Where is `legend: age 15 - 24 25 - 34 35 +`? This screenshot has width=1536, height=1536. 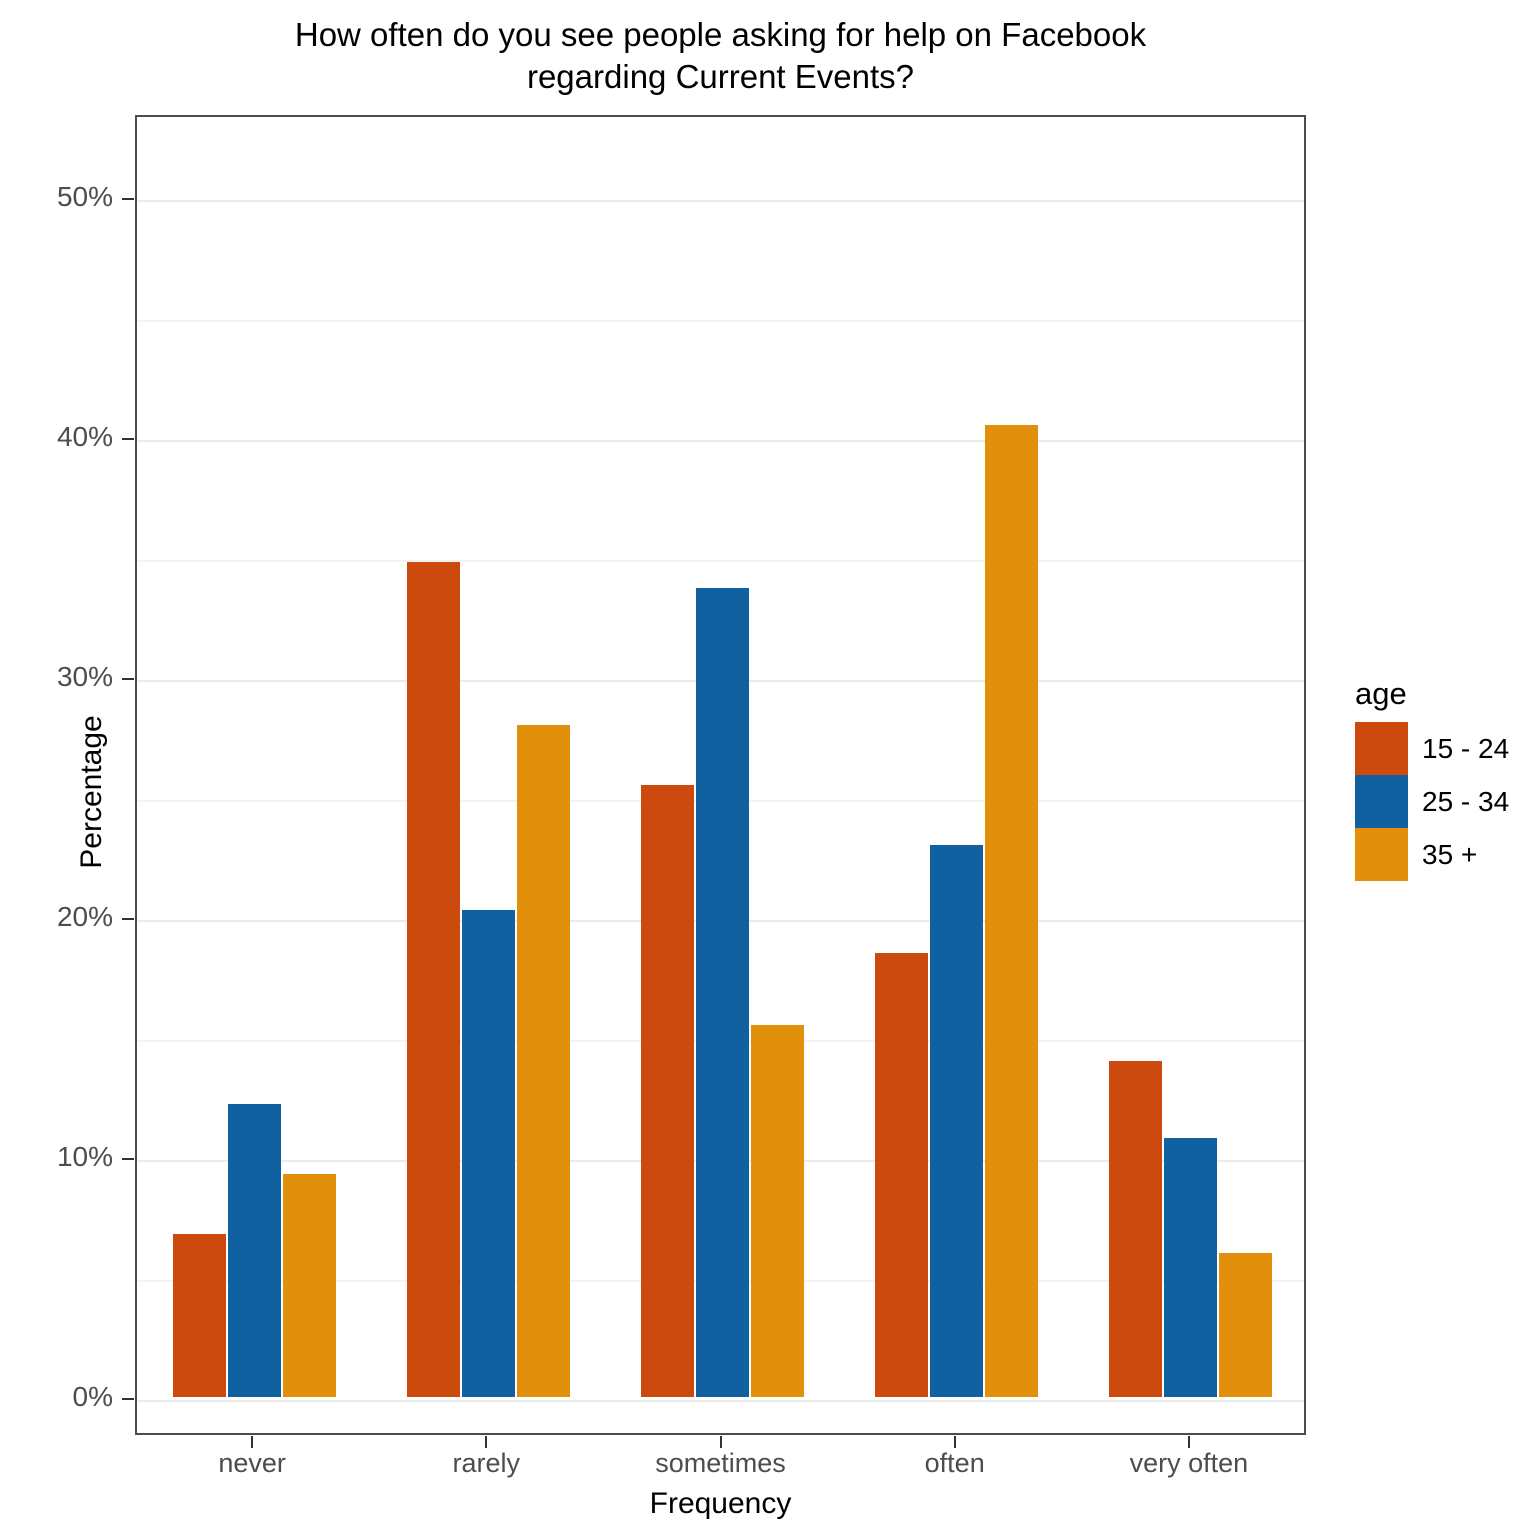
legend: age 15 - 24 25 - 34 35 + is located at coordinates (1432, 778).